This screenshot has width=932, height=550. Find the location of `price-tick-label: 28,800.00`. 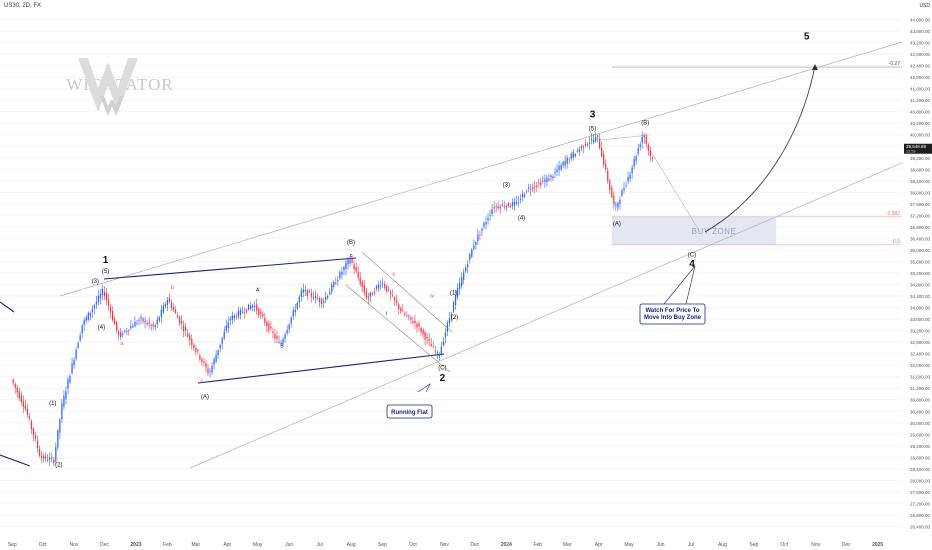

price-tick-label: 28,800.00 is located at coordinates (920, 457).